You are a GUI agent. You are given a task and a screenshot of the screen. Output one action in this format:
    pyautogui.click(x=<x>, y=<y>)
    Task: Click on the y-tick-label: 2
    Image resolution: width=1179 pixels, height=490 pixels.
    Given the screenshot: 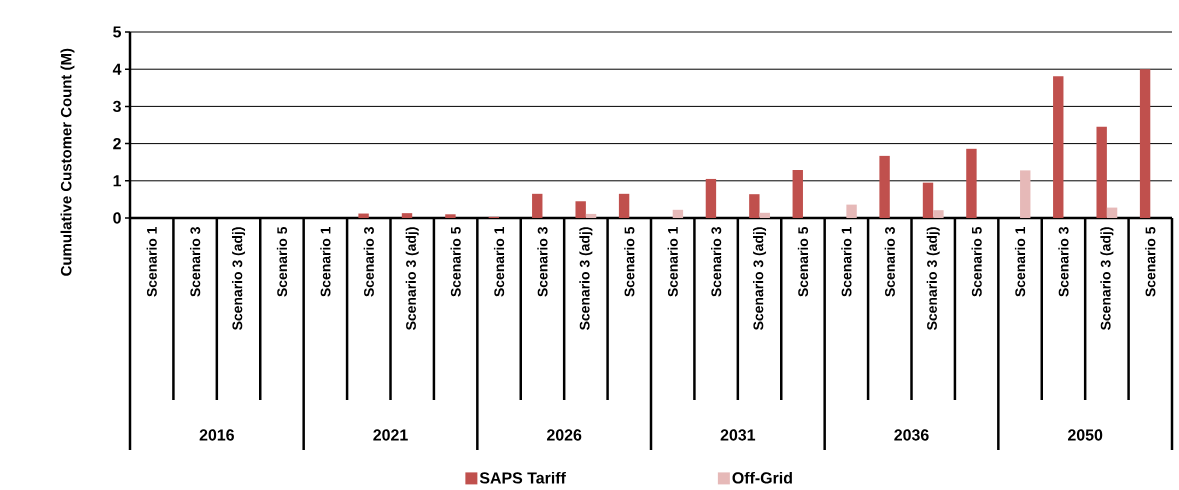 What is the action you would take?
    pyautogui.click(x=117, y=144)
    